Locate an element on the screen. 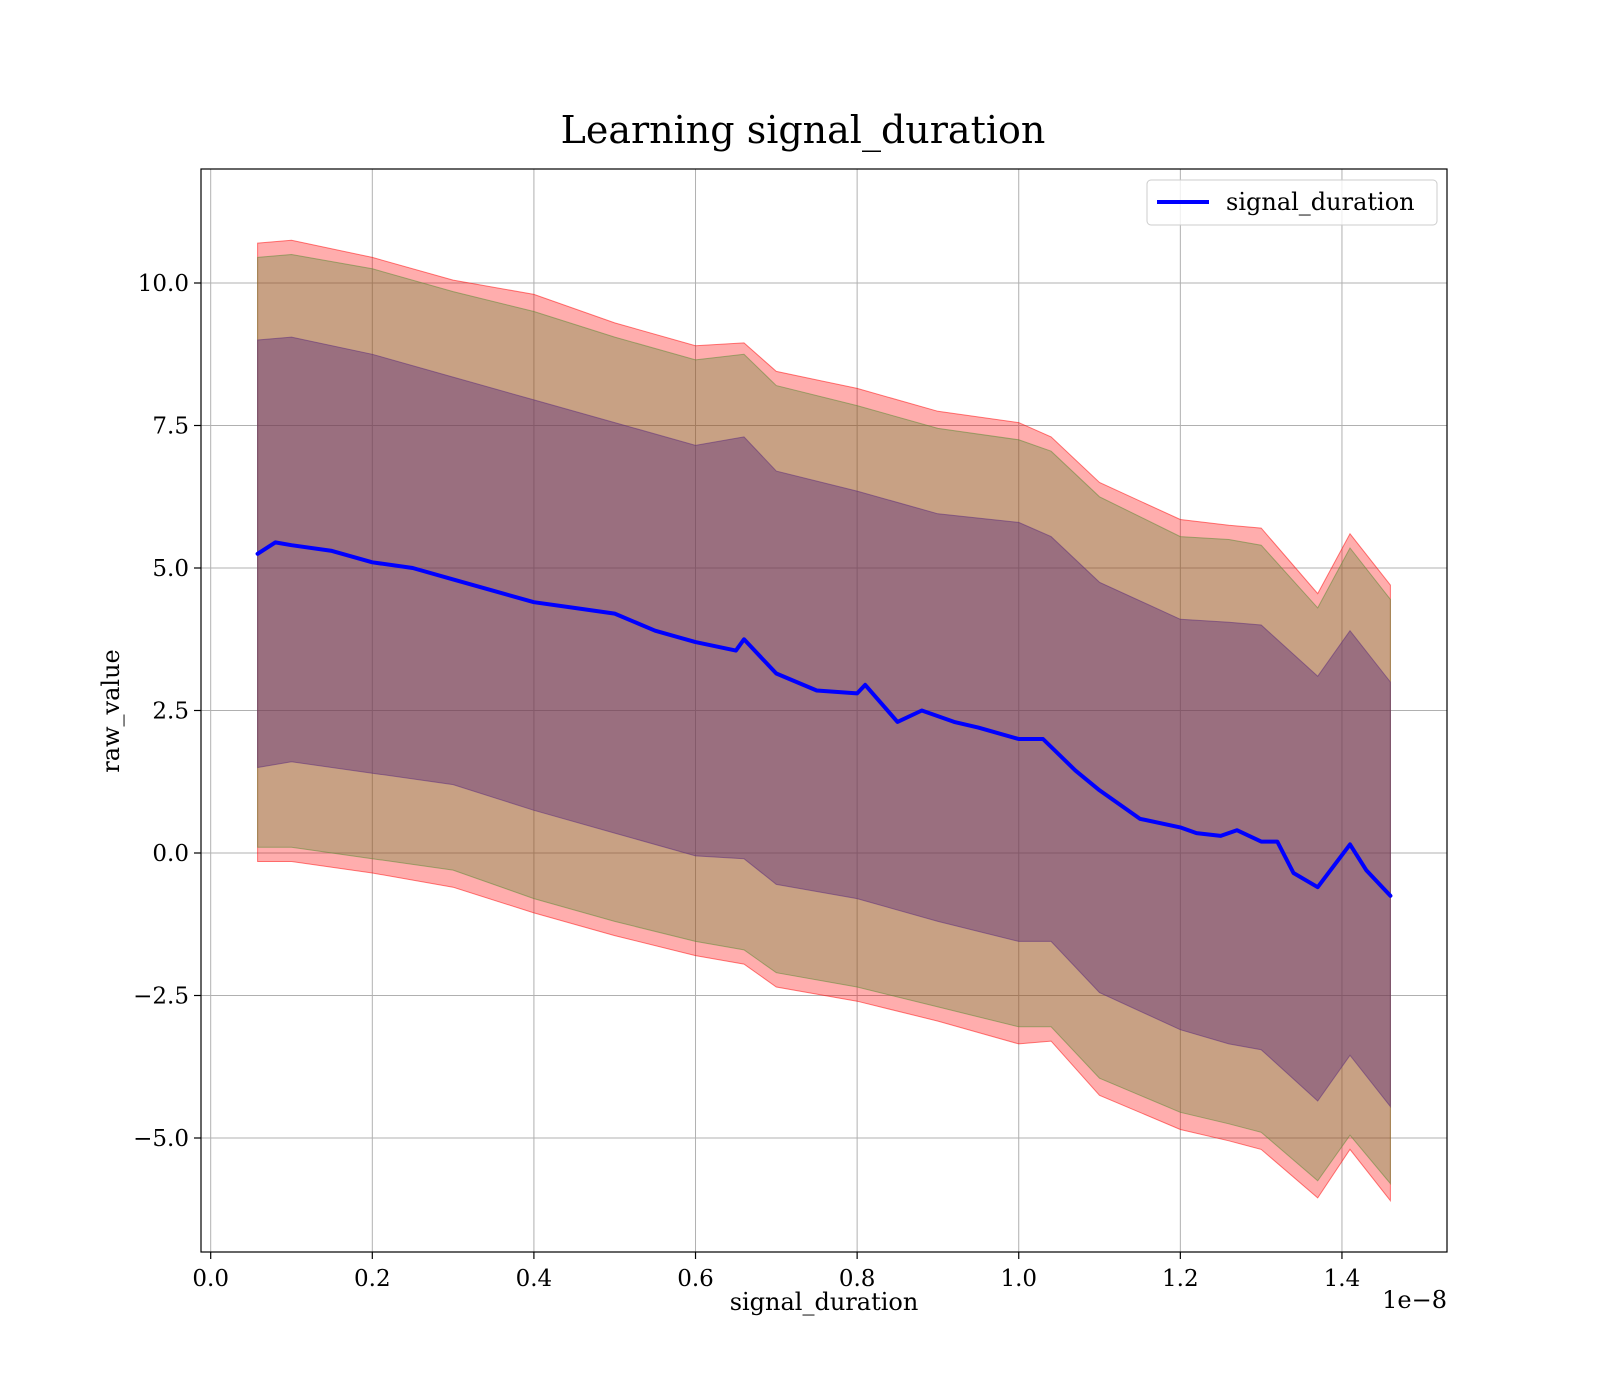  x-tick-label: 1.0 is located at coordinates (1018, 1279).